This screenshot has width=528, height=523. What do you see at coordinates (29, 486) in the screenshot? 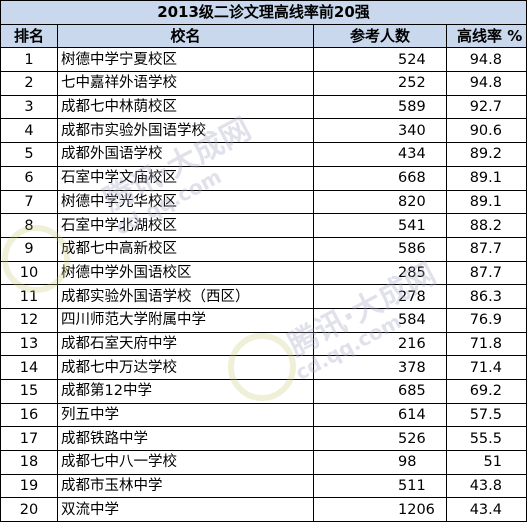
I see `rank-cell: 19` at bounding box center [29, 486].